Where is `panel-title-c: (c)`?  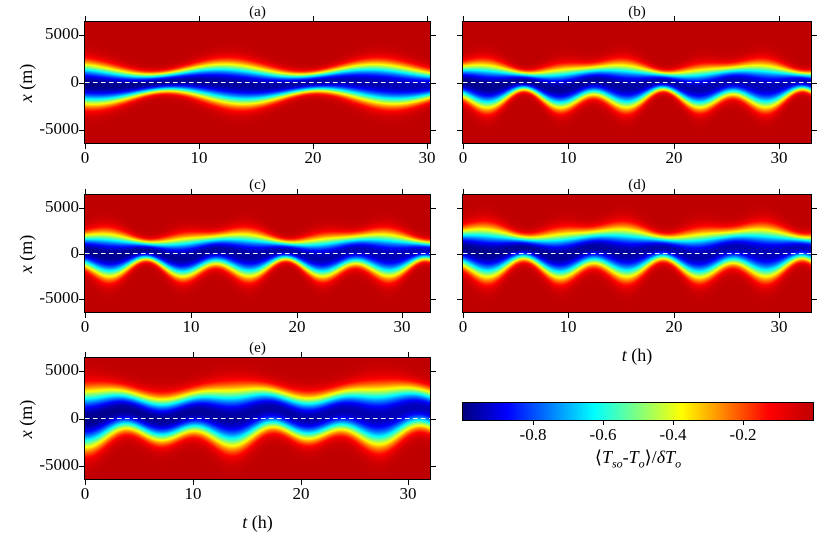
panel-title-c: (c) is located at coordinates (257, 185).